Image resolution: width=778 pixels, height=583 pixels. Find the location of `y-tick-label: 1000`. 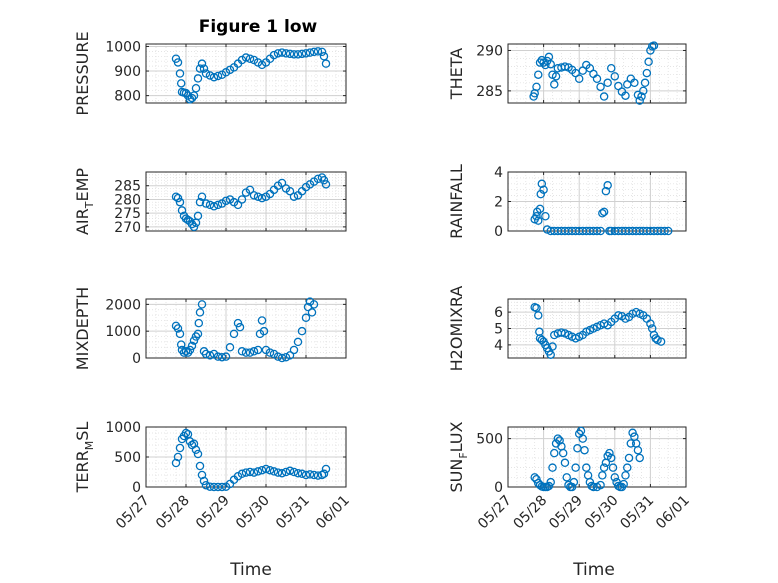

y-tick-label: 1000 is located at coordinates (123, 47).